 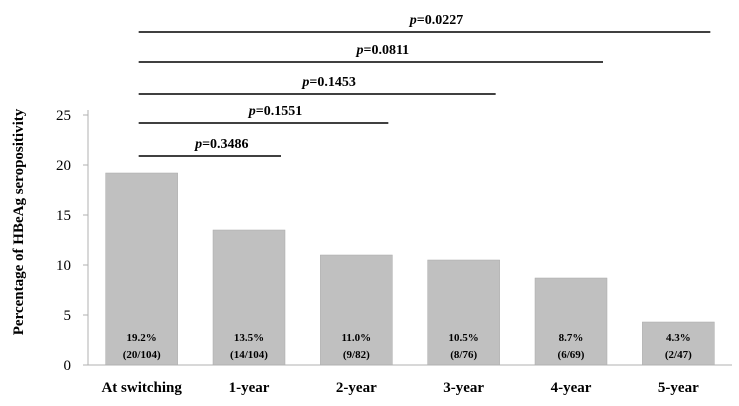 I want to click on y-tick-label: 15, so click(x=63, y=216).